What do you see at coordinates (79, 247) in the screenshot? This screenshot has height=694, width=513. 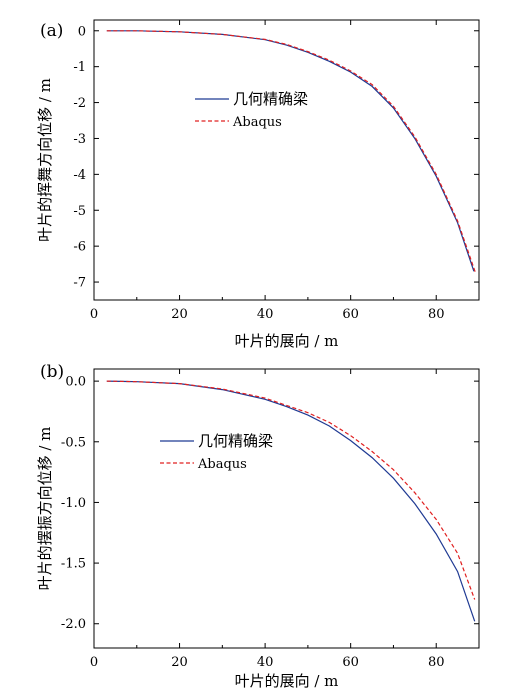 I see `y-tick-label: -6` at bounding box center [79, 247].